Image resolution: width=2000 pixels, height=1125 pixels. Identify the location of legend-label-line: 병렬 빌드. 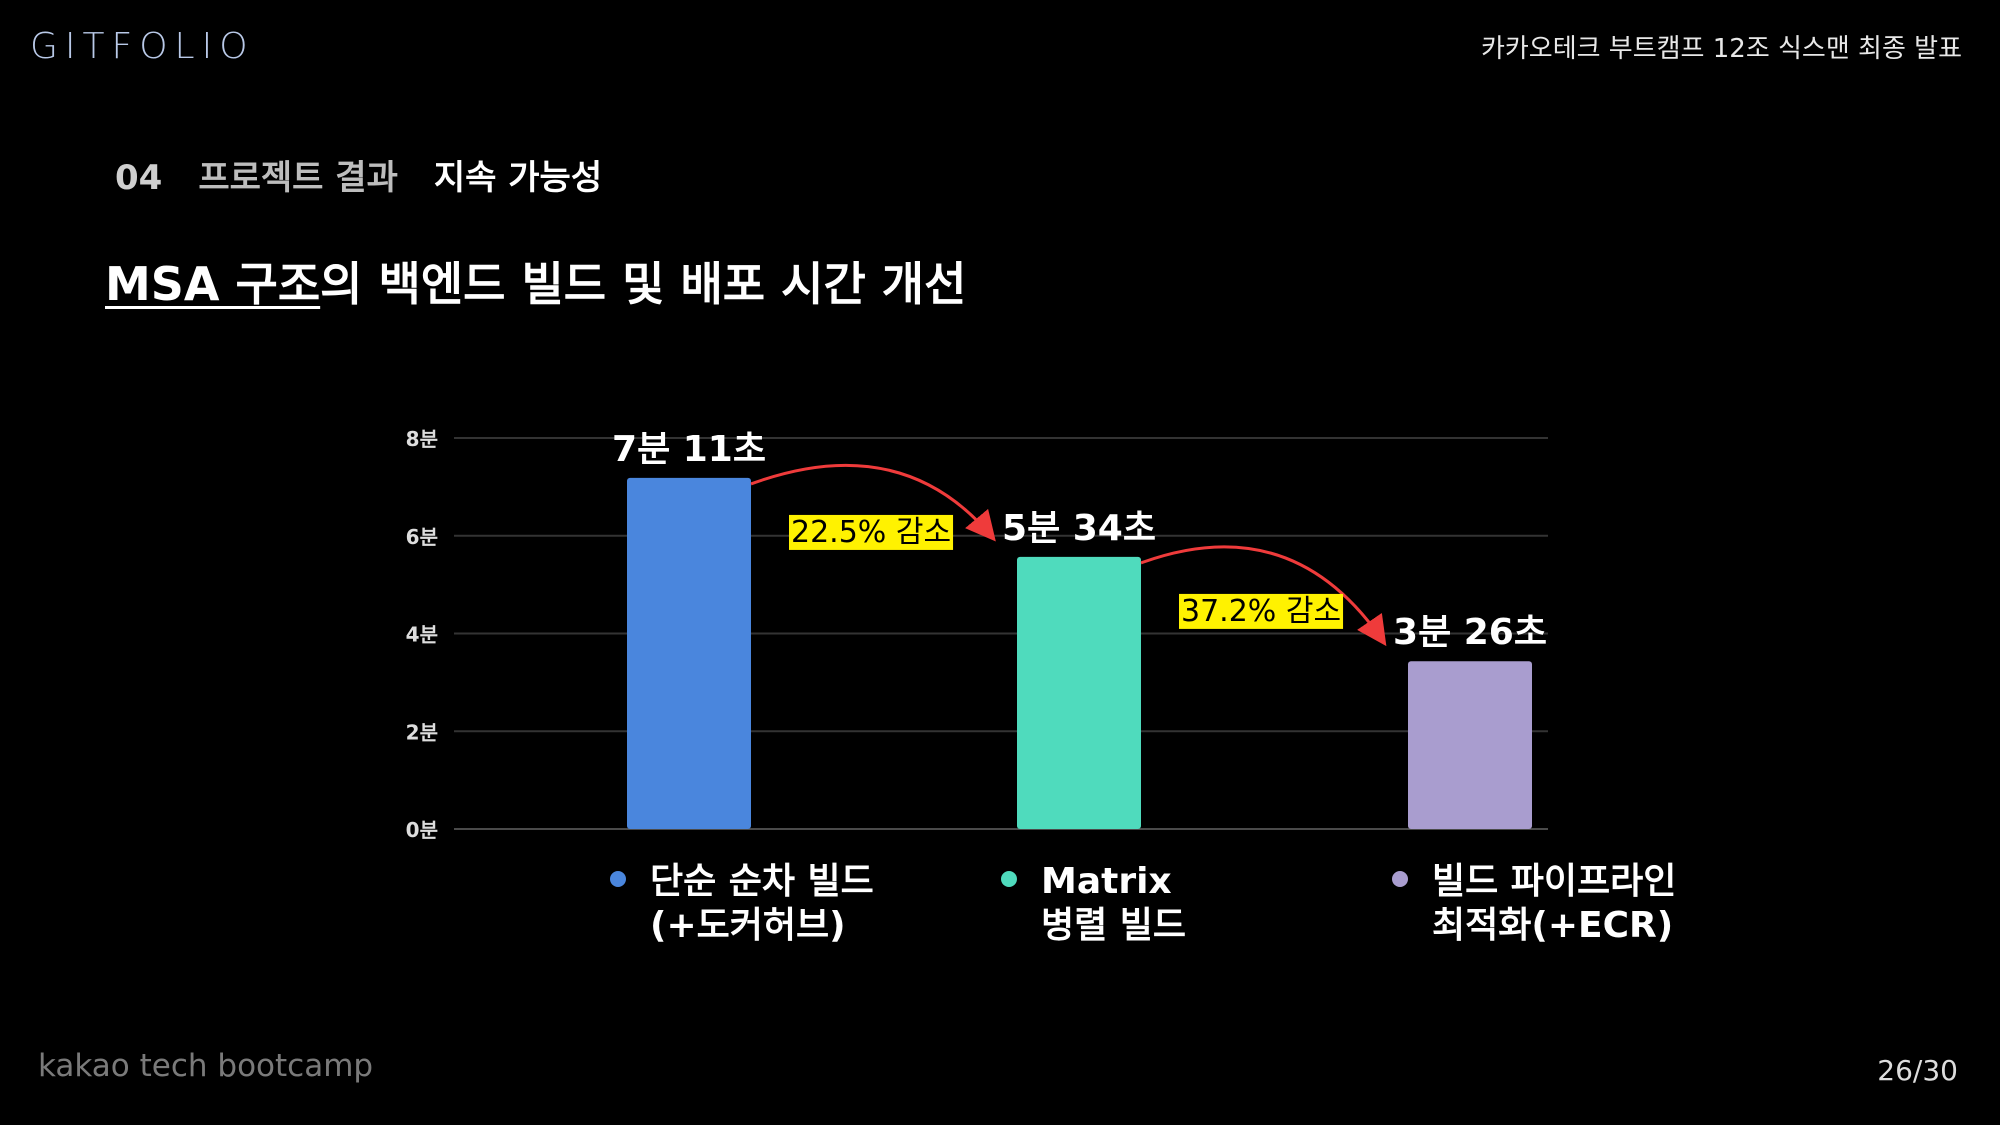
(1114, 925).